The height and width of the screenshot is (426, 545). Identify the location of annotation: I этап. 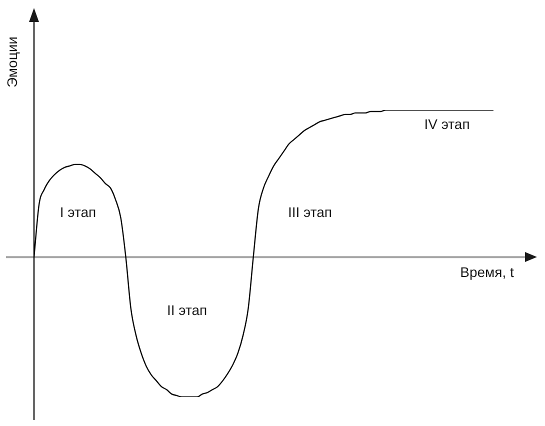
(78, 212).